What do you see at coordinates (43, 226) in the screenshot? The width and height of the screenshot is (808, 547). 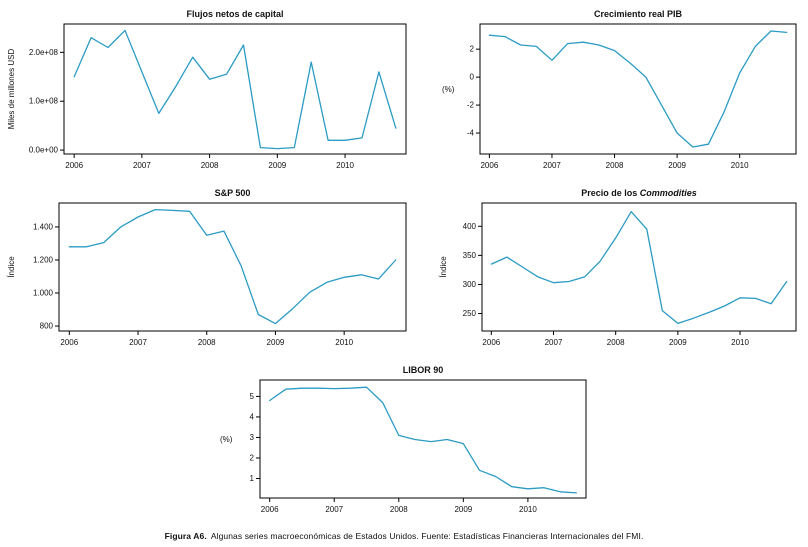 I see `y-tick-label: 1.400` at bounding box center [43, 226].